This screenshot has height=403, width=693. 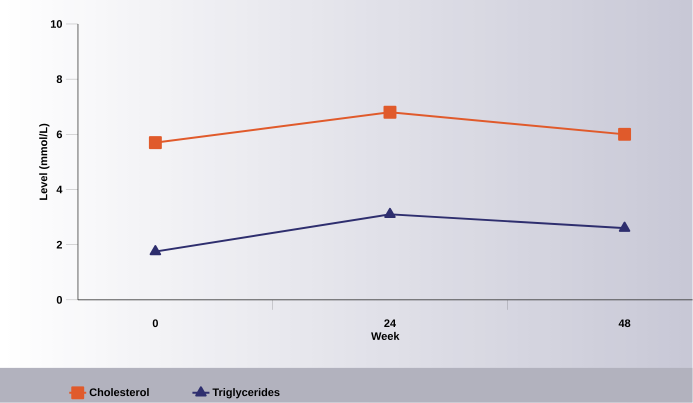 I want to click on legend-label: Cholesterol, so click(x=119, y=392).